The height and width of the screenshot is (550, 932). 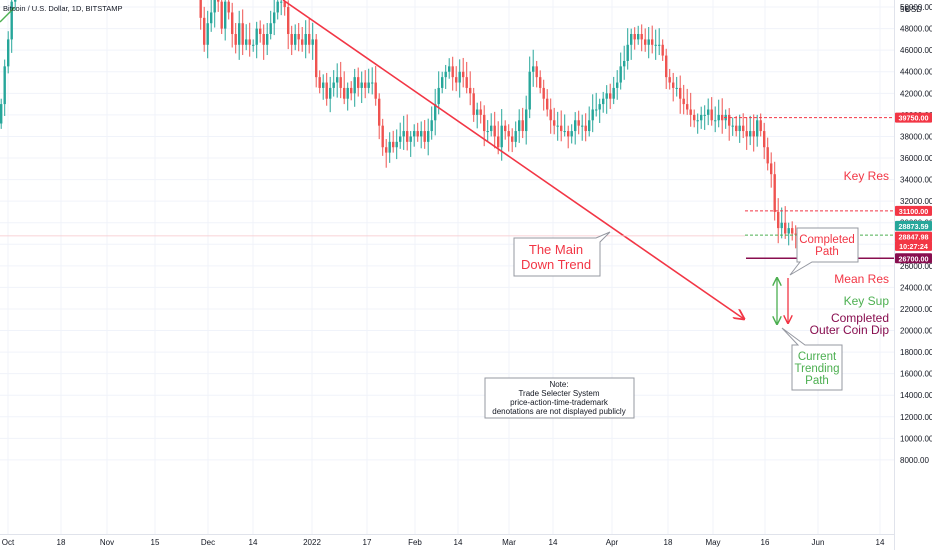 I want to click on main-trend-callout-box, so click(x=562, y=254).